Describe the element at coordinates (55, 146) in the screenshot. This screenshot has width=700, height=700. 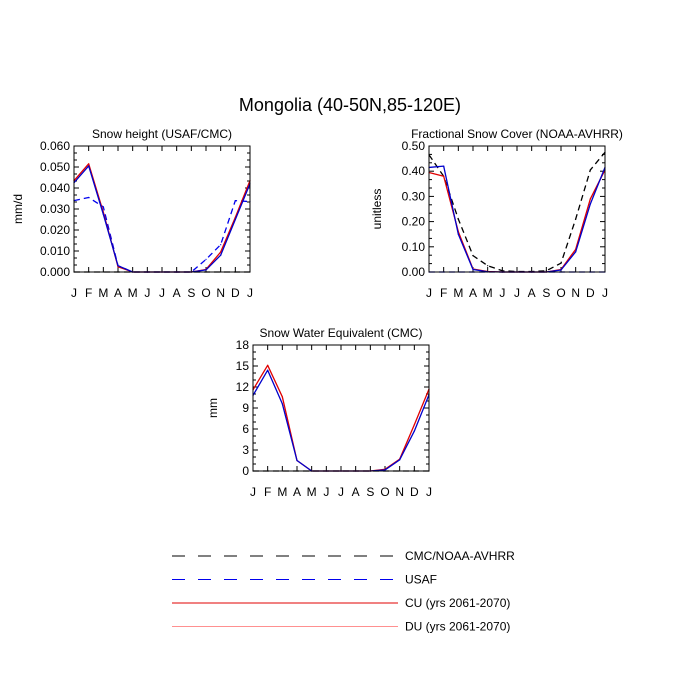
I see `y-tick-label: 0.060` at that location.